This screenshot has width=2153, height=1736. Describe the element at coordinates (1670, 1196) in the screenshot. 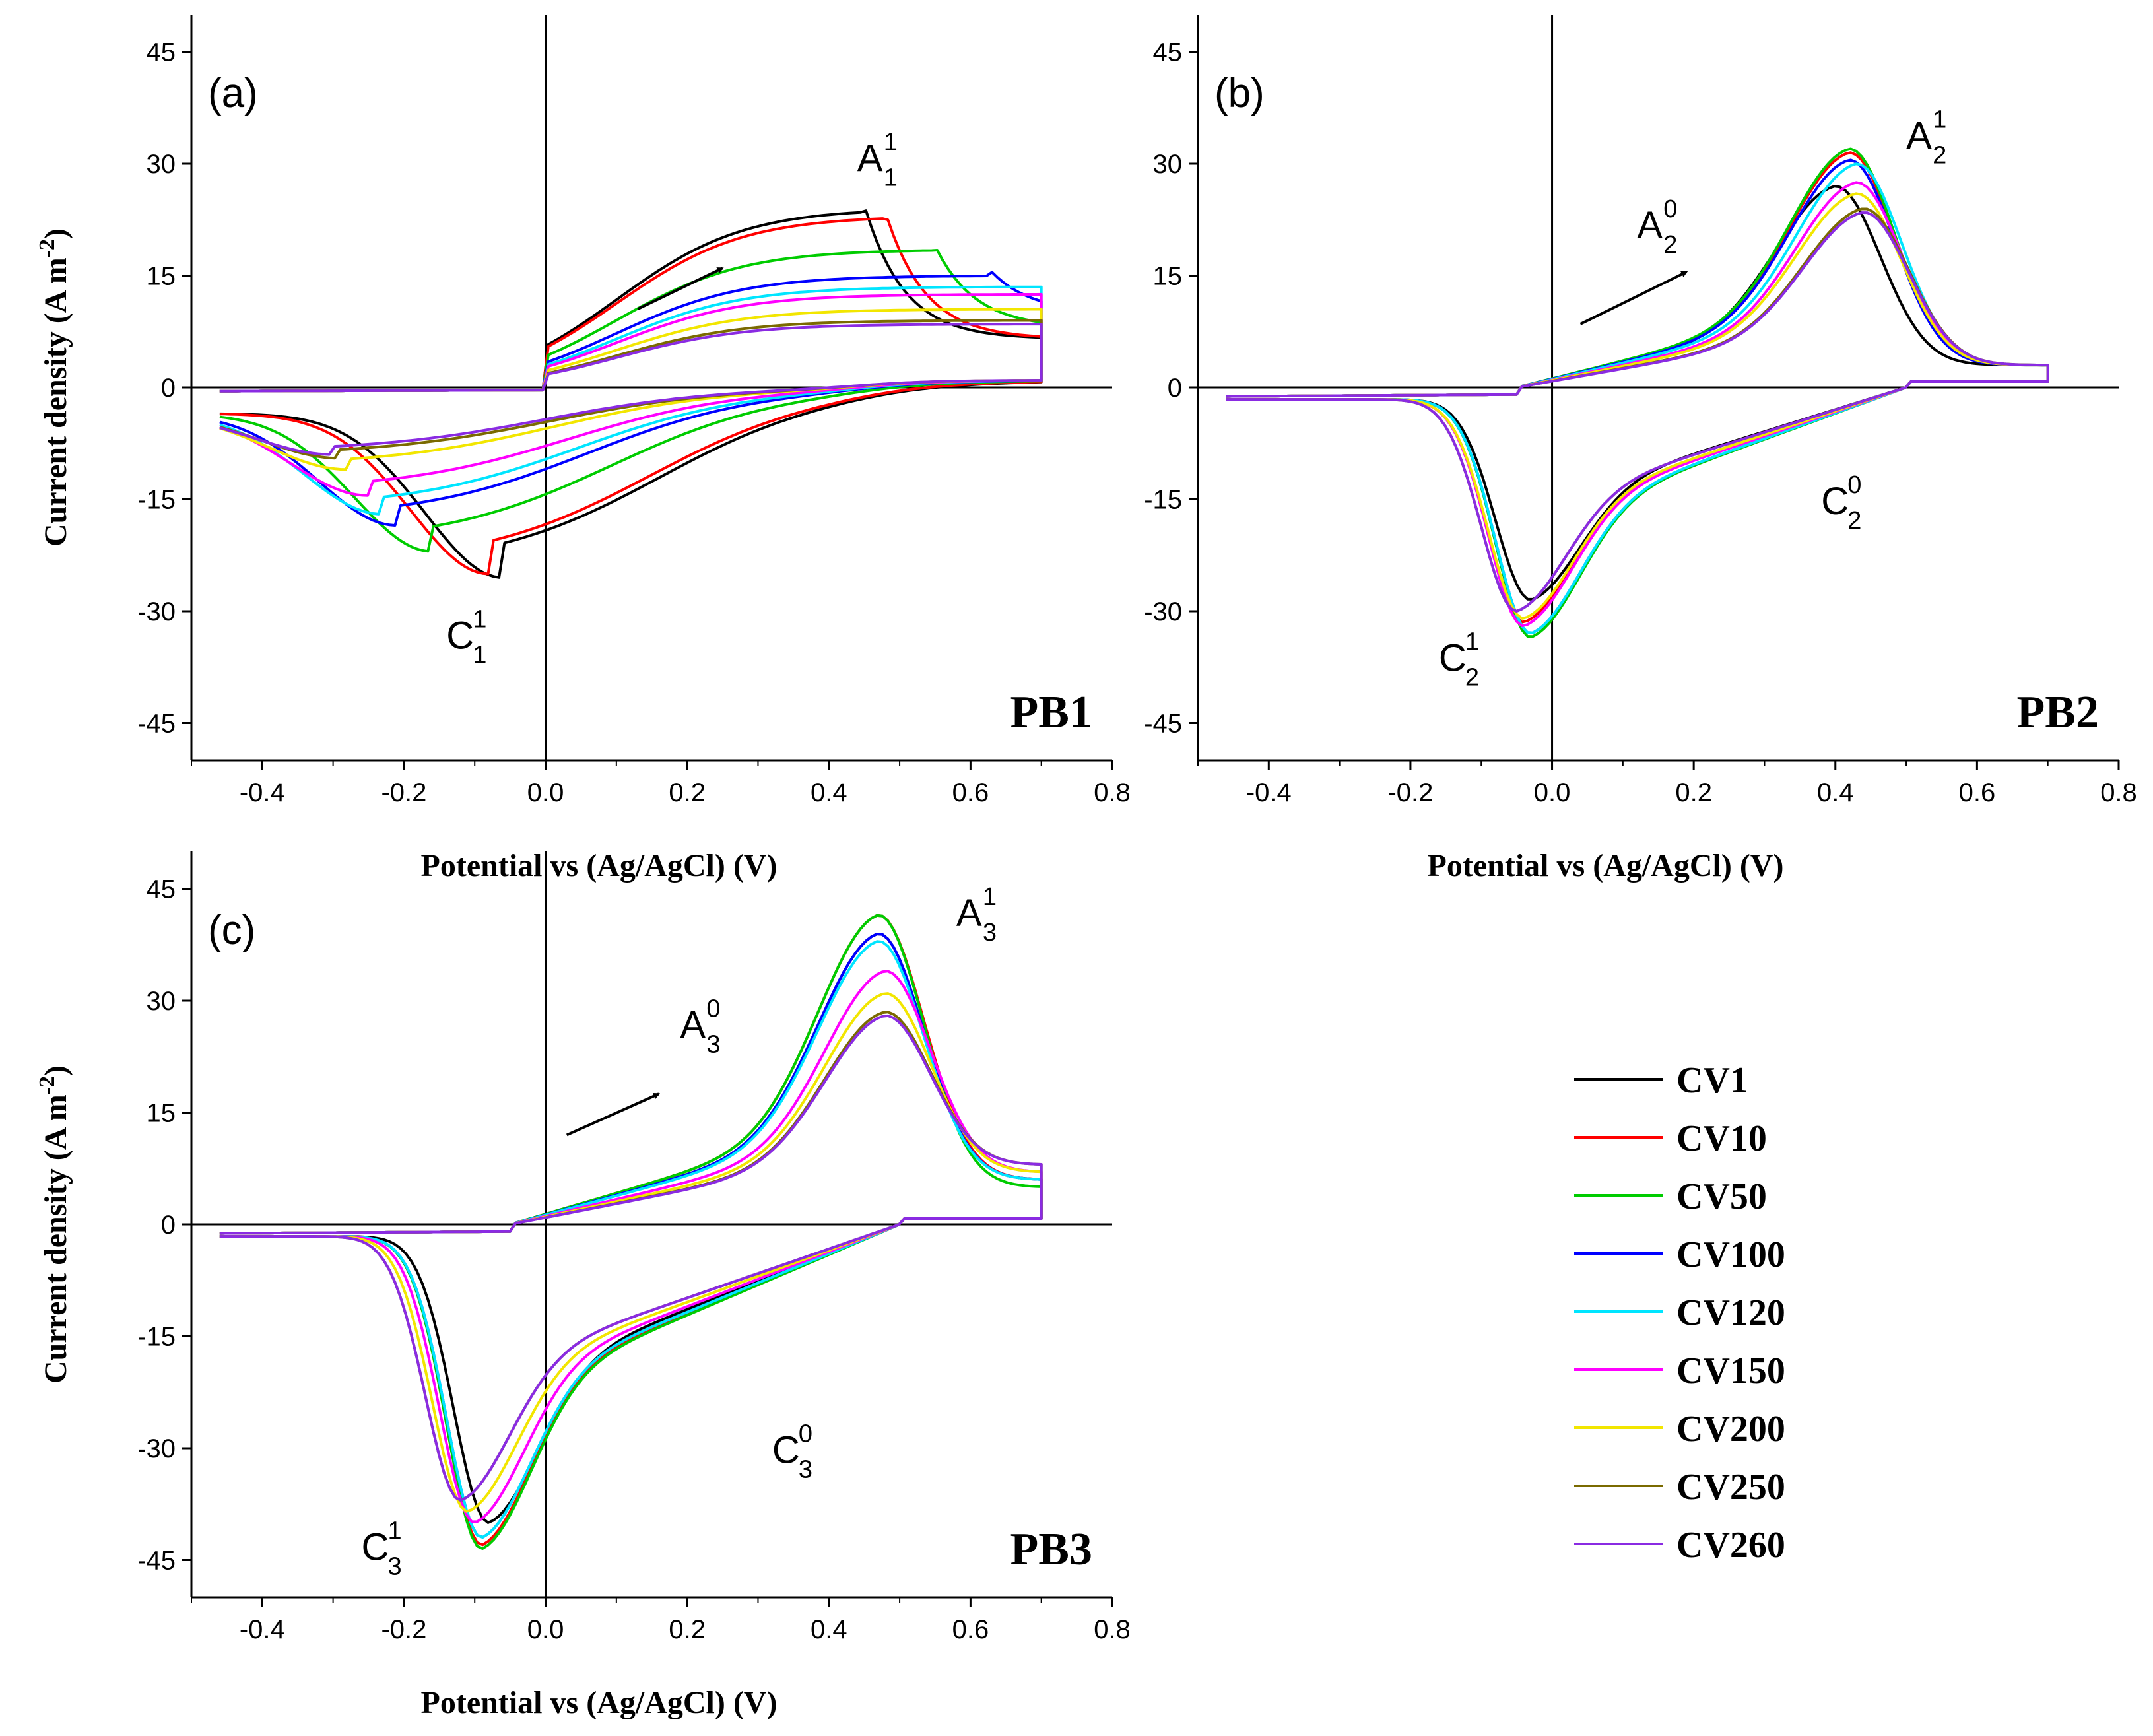

I see `legend-item: CV50` at that location.